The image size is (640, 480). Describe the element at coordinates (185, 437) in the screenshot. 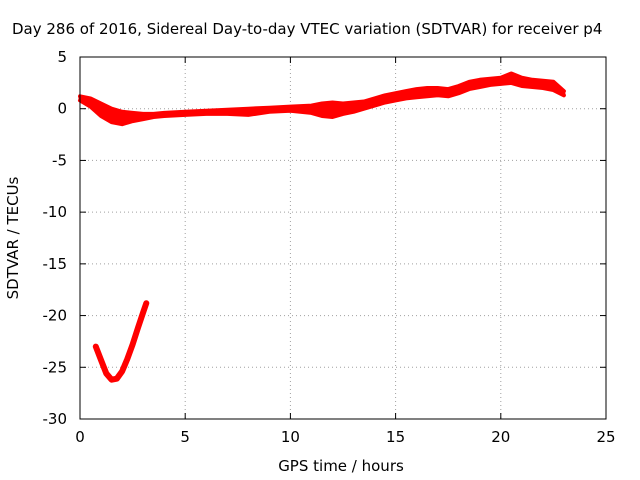

I see `x-tick-label: 5` at that location.